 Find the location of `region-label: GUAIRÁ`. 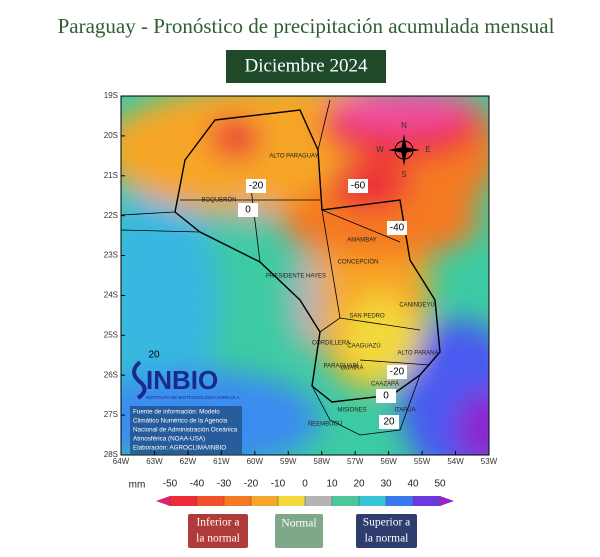

region-label: GUAIRÁ is located at coordinates (351, 368).